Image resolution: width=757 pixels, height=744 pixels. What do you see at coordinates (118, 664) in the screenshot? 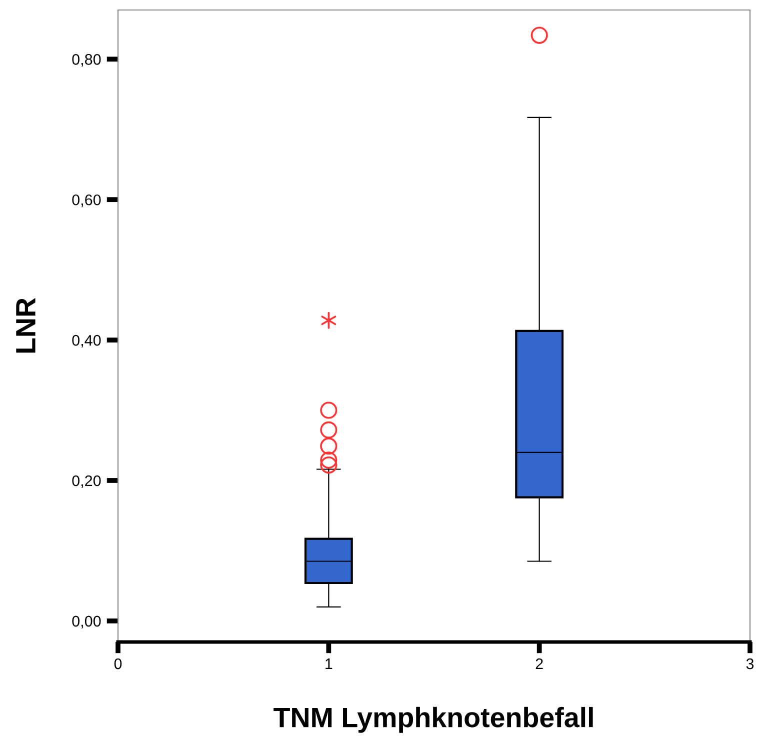
I see `x-tick-label: 0` at bounding box center [118, 664].